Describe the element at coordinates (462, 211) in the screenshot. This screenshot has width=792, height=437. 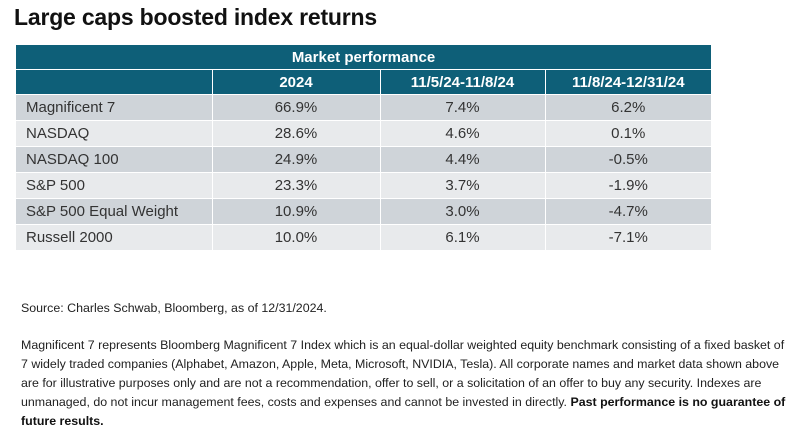
I see `table-cell: 3.0%` at that location.